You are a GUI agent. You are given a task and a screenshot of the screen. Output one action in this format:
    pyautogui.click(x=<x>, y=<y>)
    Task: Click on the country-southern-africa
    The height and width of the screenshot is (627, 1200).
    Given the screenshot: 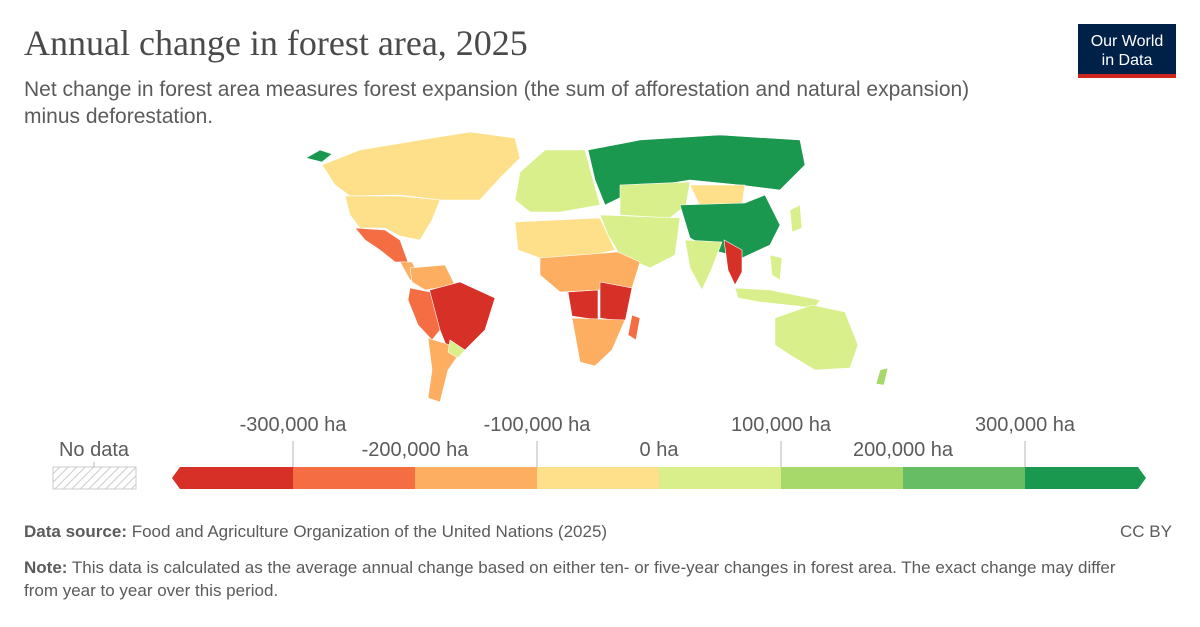 What is the action you would take?
    pyautogui.click(x=598, y=342)
    